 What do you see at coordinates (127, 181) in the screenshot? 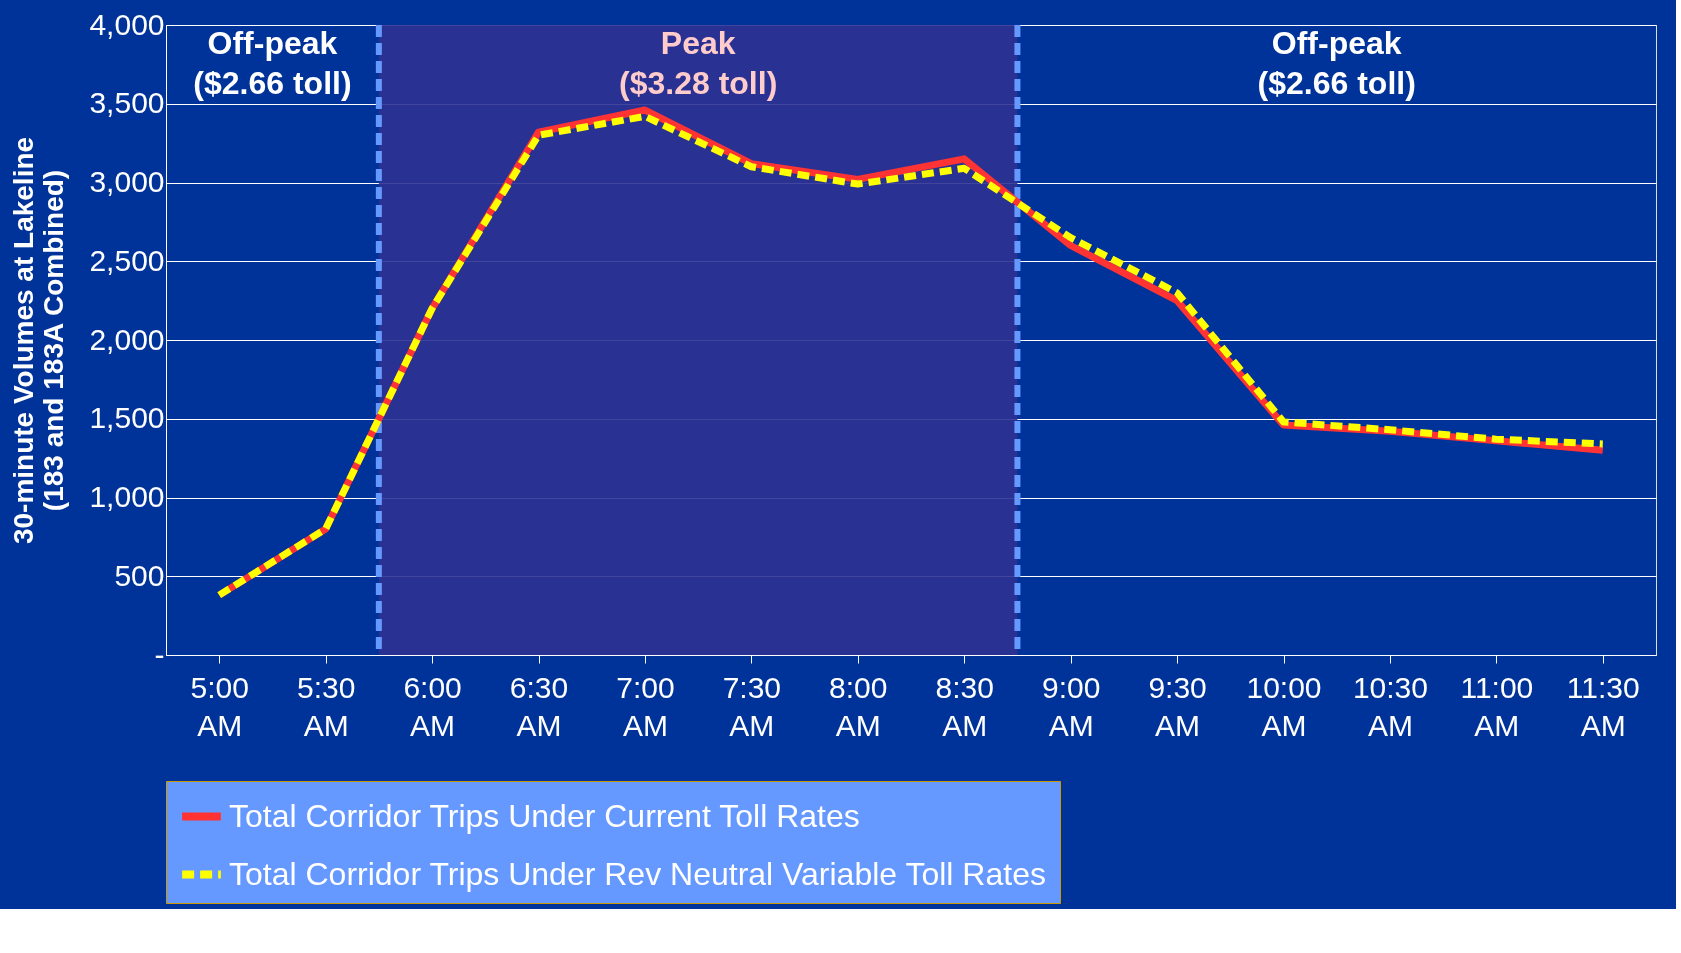
I see `y-tick-label: 3,000` at bounding box center [127, 181].